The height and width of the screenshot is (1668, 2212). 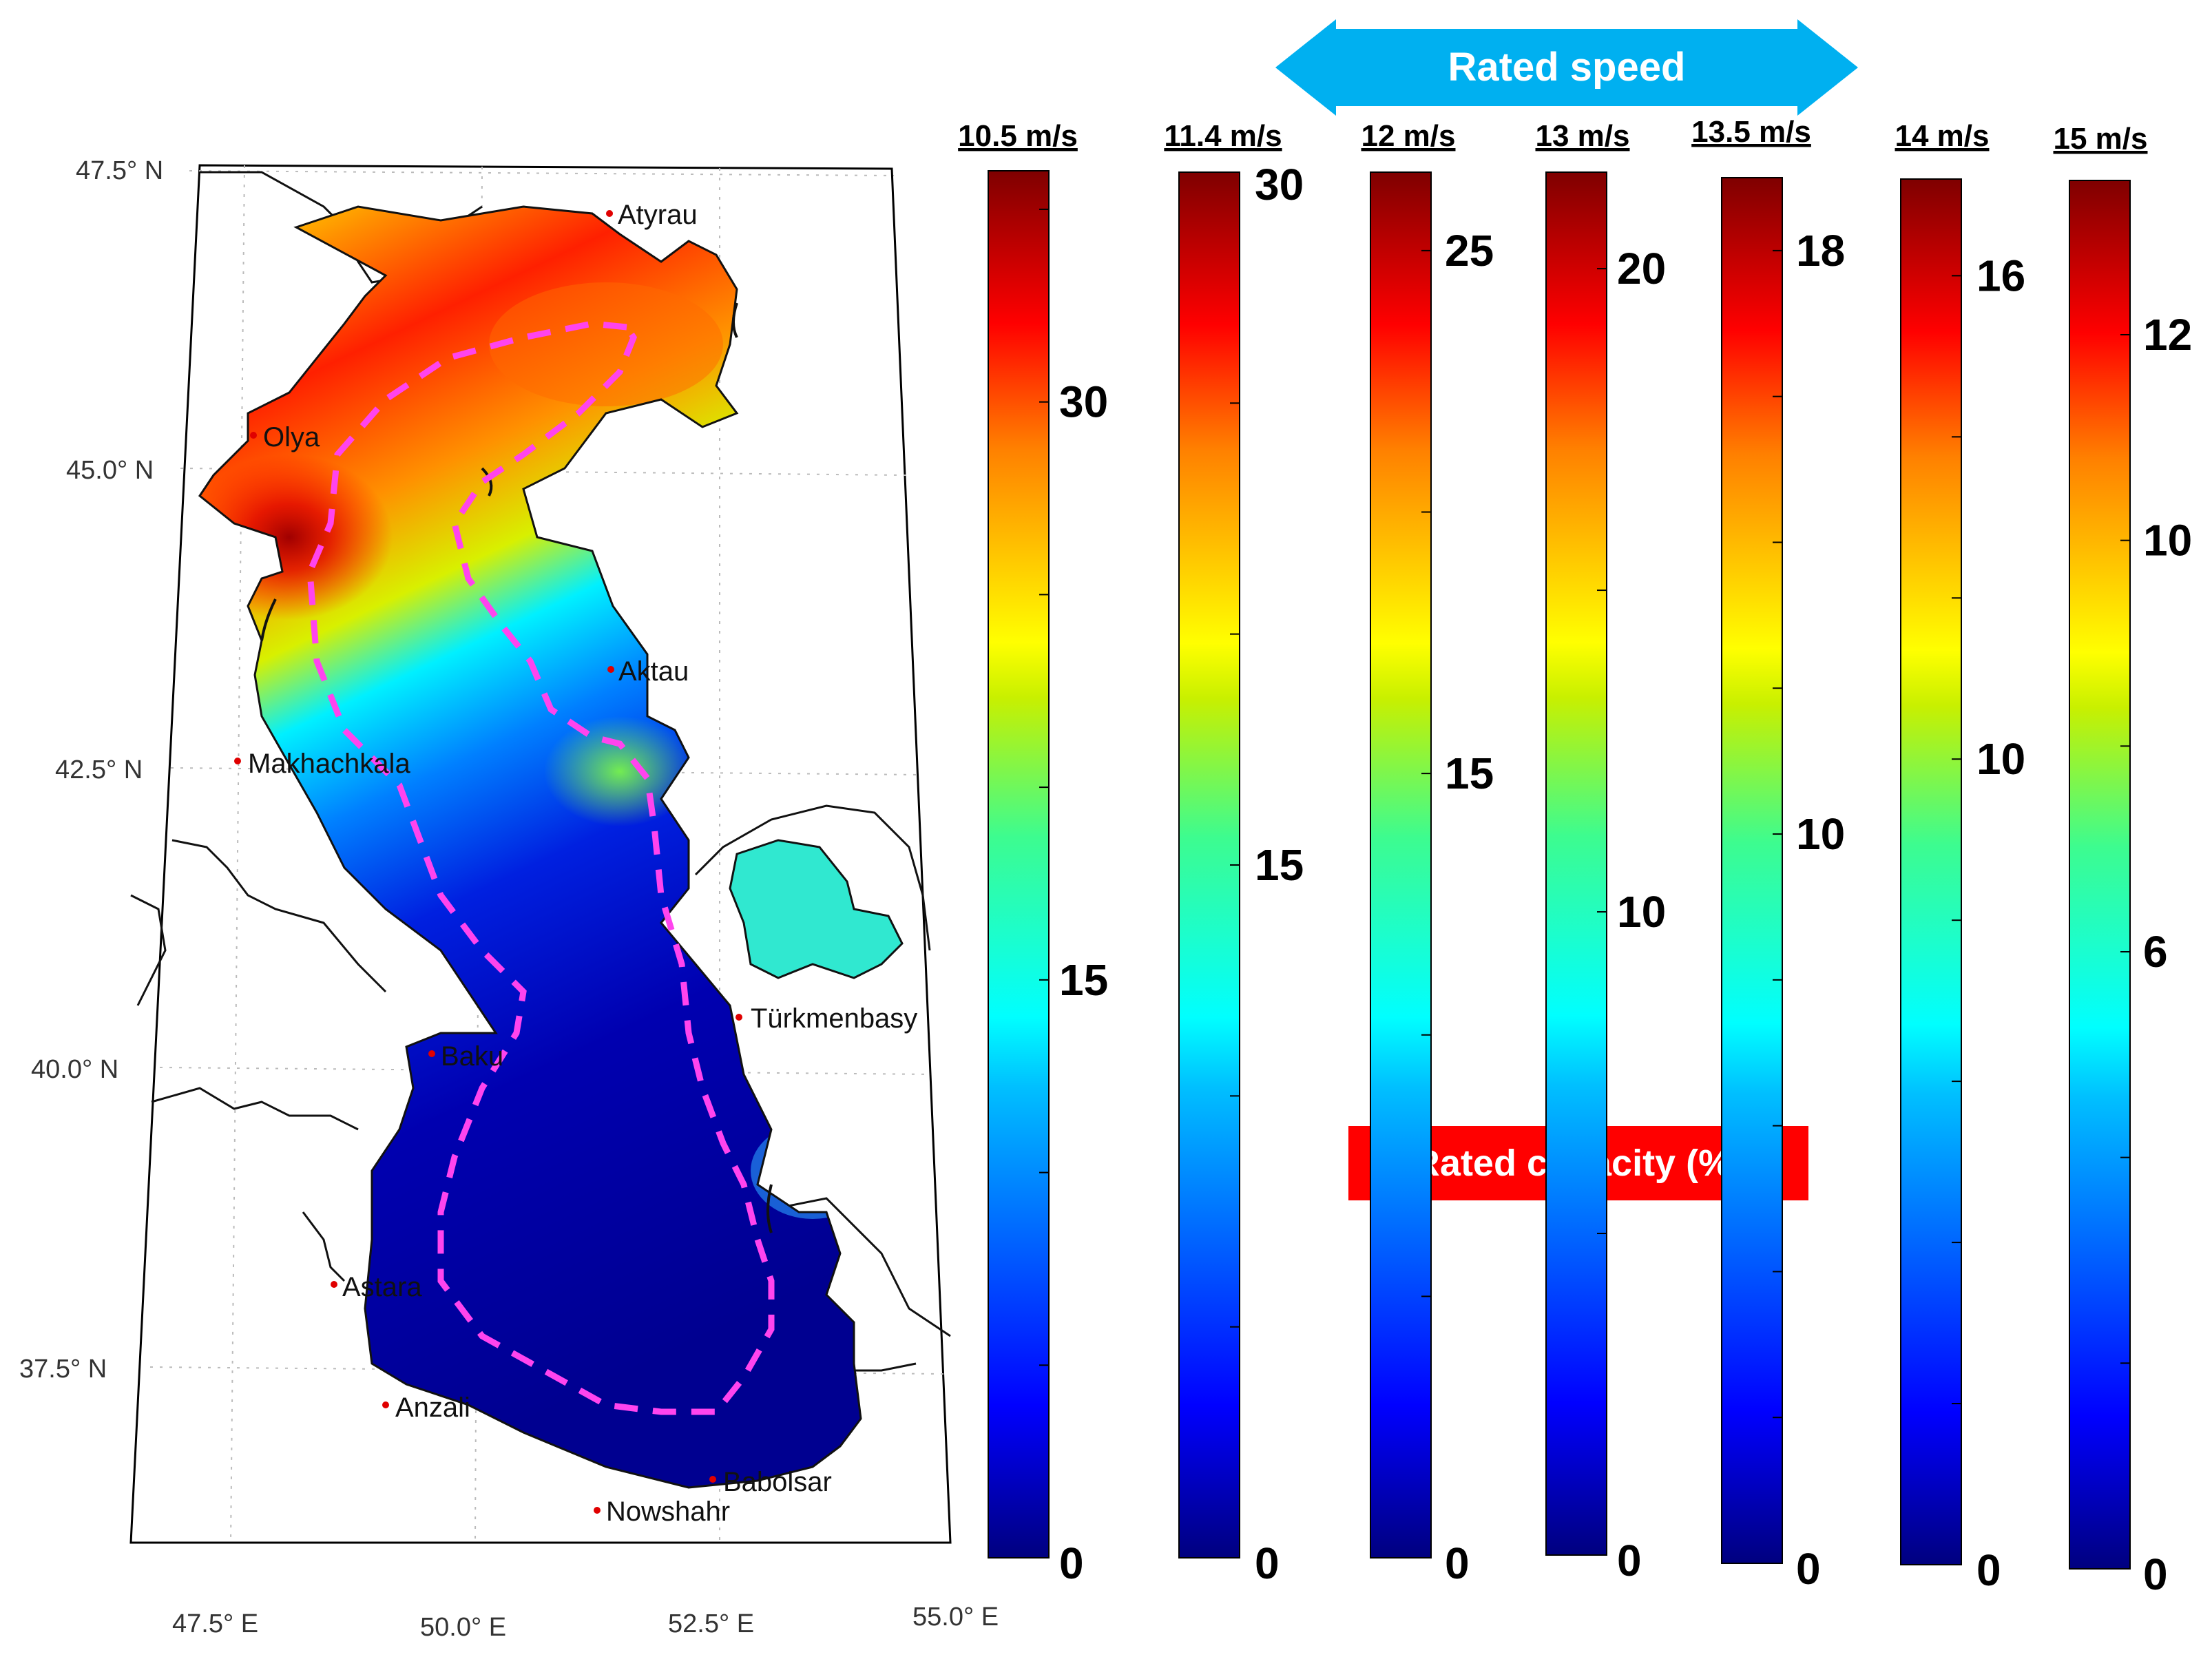 I want to click on colorbar-tick-label: 6, so click(x=2155, y=952).